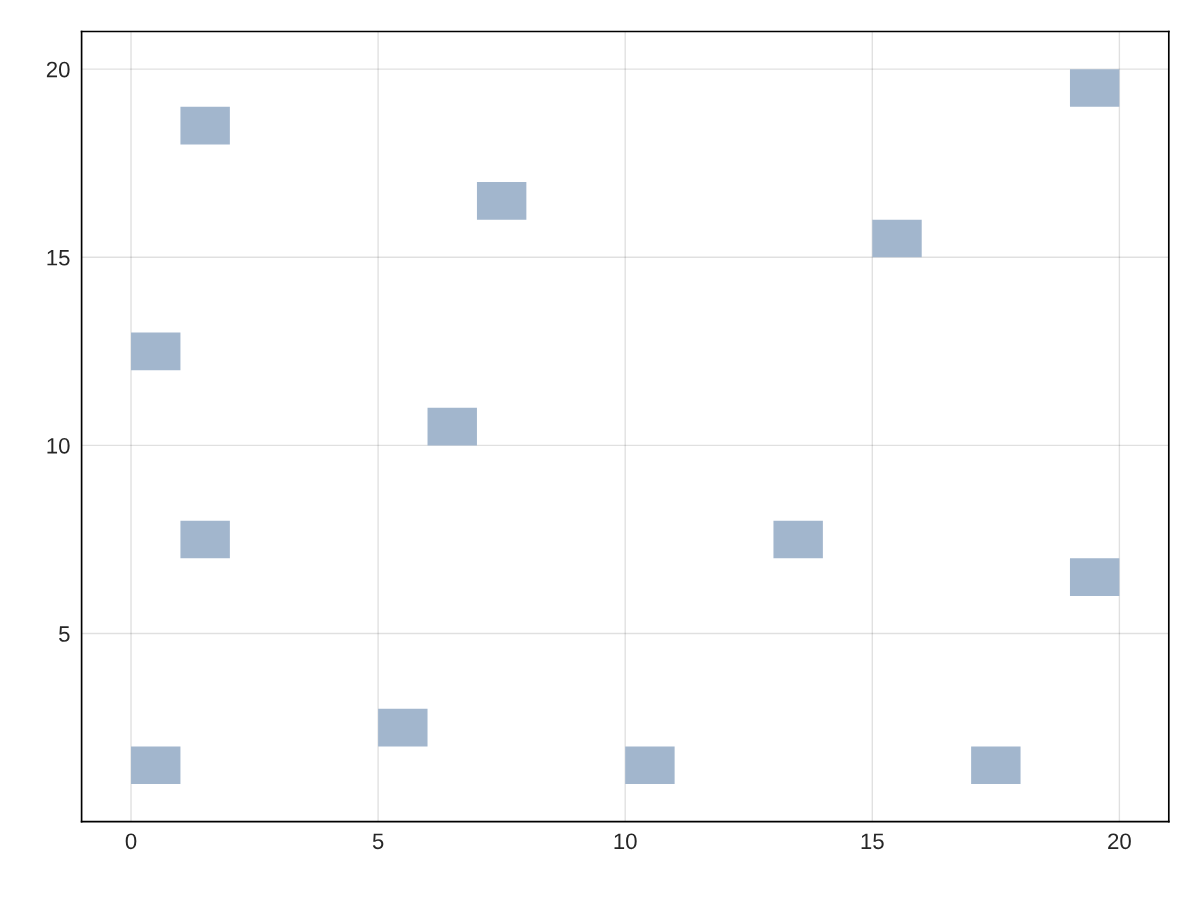 The height and width of the screenshot is (900, 1200). Describe the element at coordinates (64, 634) in the screenshot. I see `y-tick-label: 5` at that location.